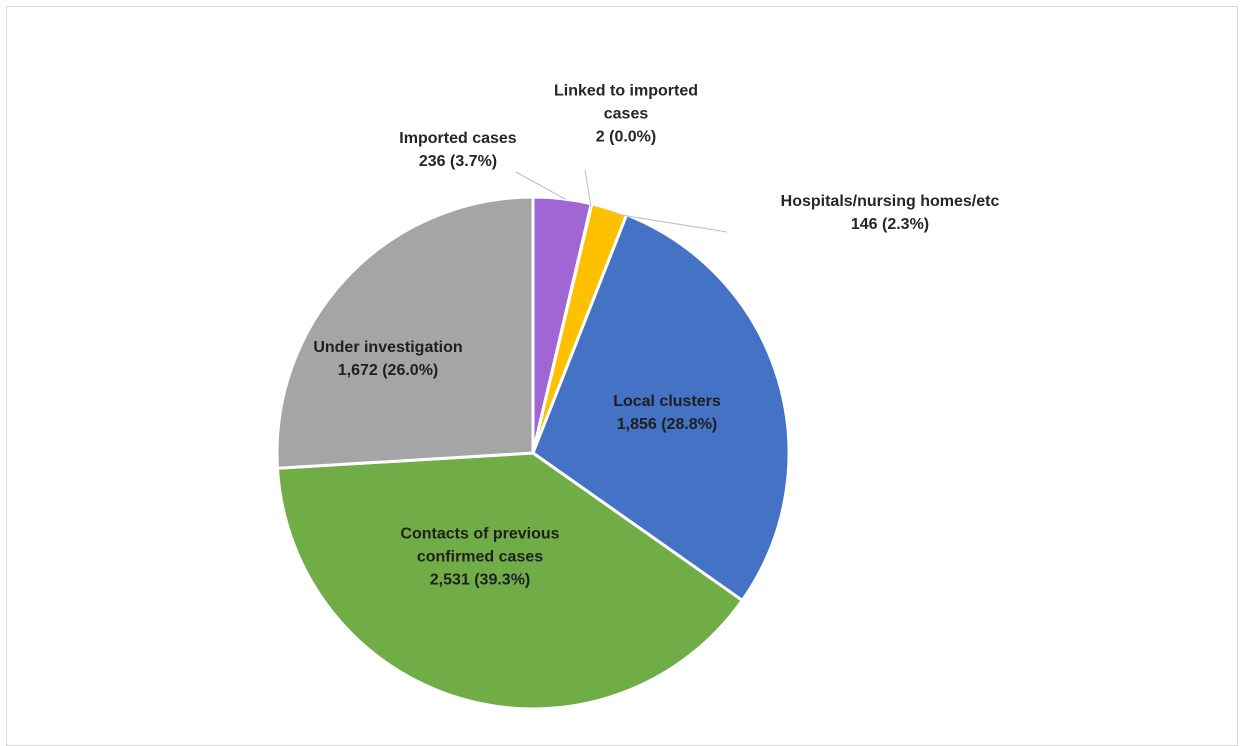 Image resolution: width=1247 pixels, height=746 pixels. Describe the element at coordinates (667, 424) in the screenshot. I see `data-label-line: 1,856 (28.8%)` at that location.